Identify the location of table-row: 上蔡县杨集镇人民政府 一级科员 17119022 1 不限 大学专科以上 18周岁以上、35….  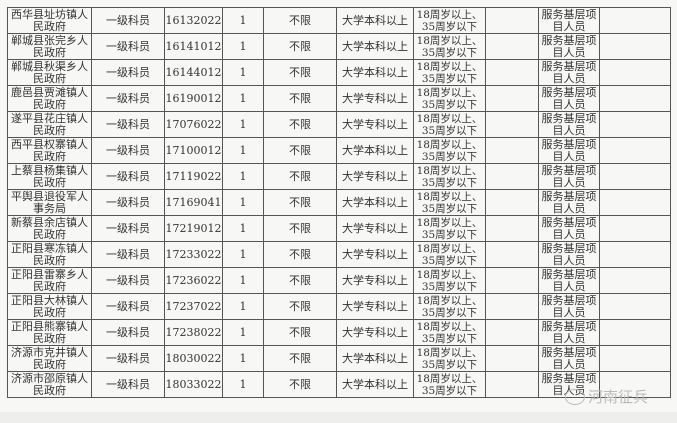
(339, 176).